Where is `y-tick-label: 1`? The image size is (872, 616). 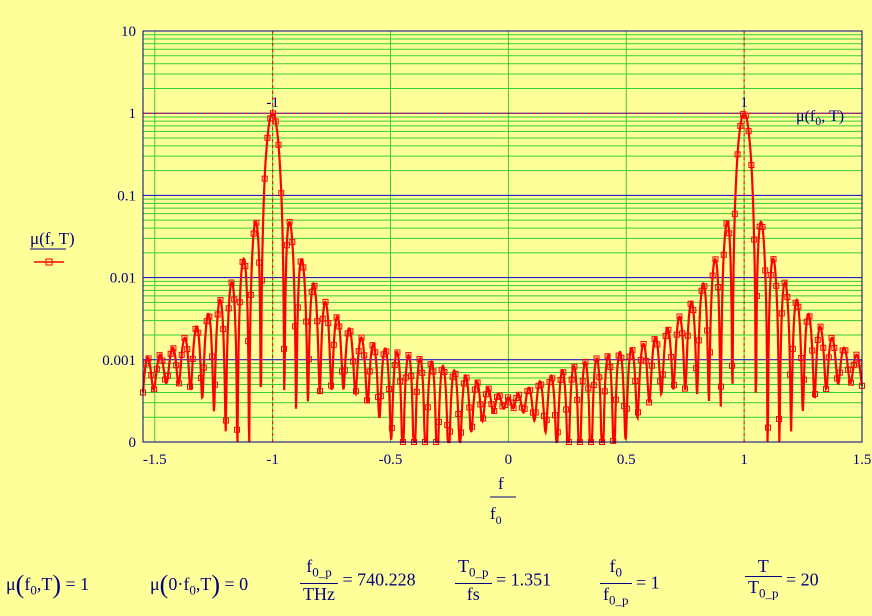 y-tick-label: 1 is located at coordinates (133, 114).